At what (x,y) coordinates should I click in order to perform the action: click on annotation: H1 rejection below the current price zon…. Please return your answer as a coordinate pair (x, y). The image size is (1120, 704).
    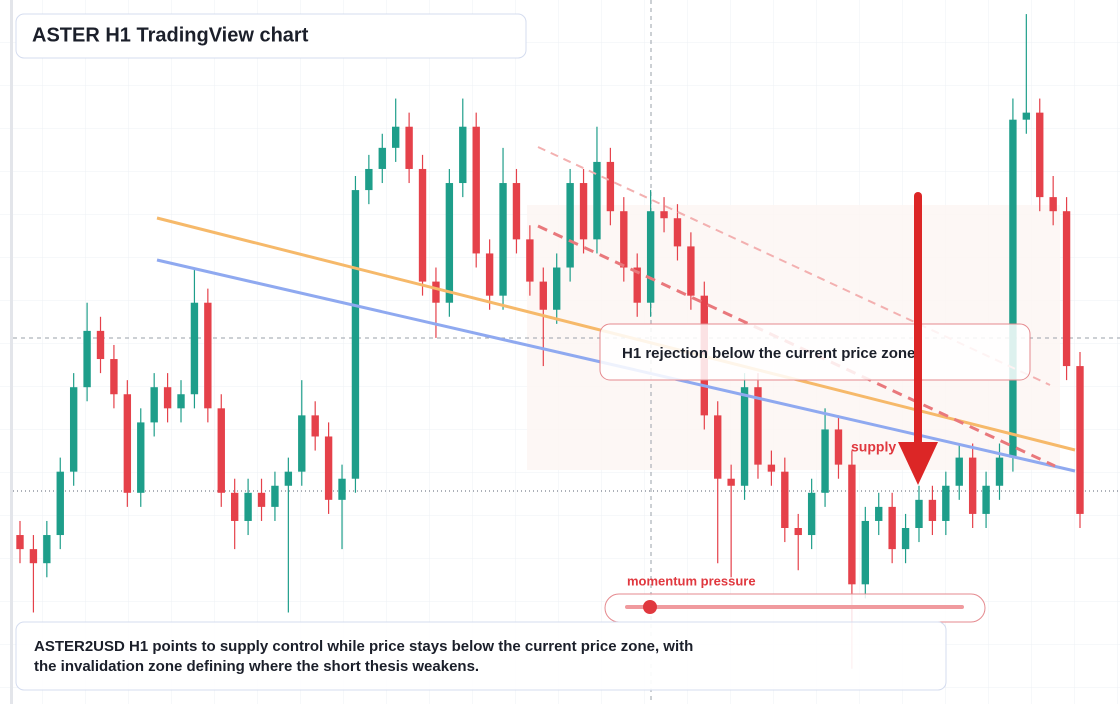
    Looking at the image, I should click on (768, 353).